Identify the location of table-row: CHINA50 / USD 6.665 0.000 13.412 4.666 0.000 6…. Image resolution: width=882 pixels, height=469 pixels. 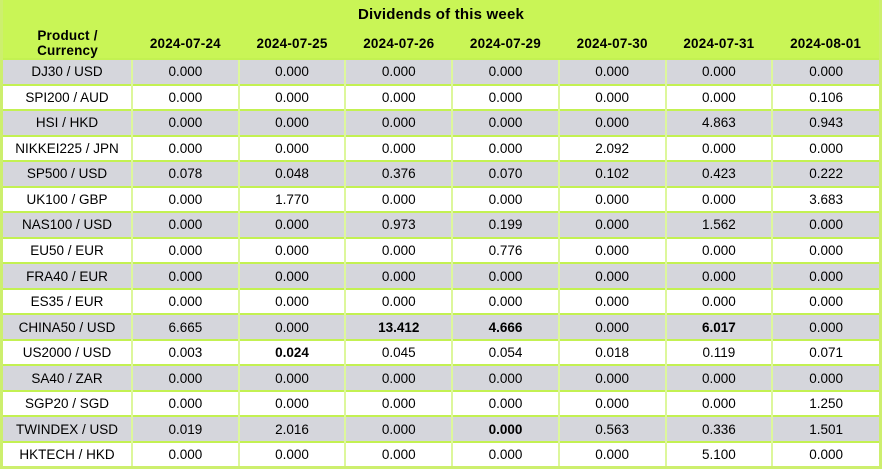
(441, 326).